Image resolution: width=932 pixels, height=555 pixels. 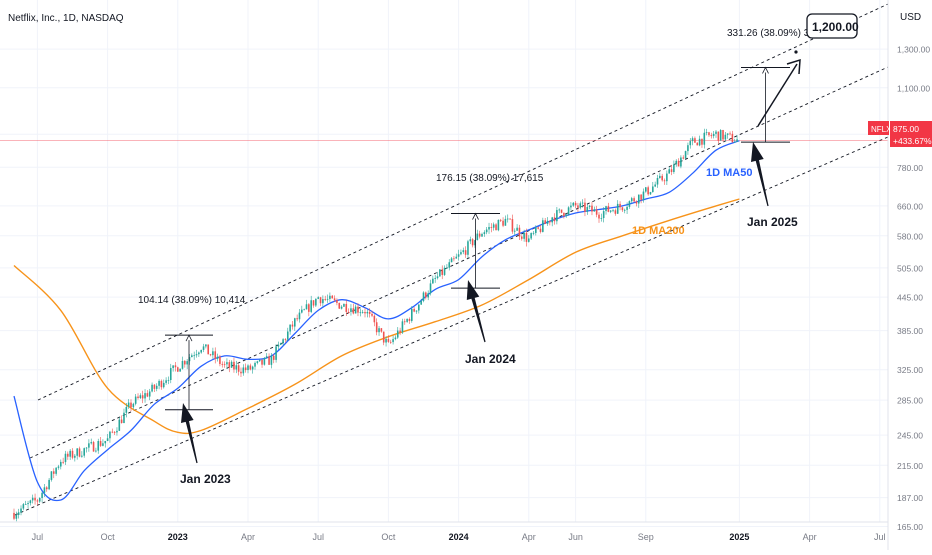 I want to click on x-tick-label: Apr, so click(x=529, y=537).